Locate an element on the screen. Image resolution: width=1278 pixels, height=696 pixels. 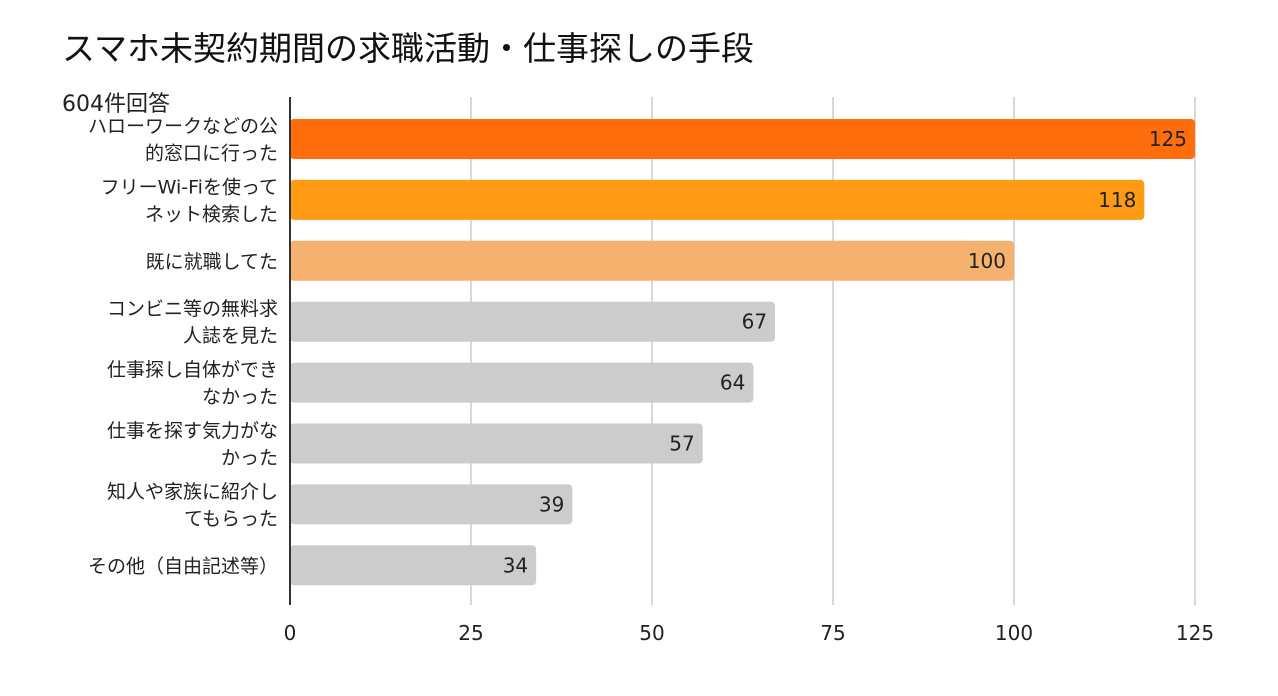
data-label: 125 is located at coordinates (1168, 139).